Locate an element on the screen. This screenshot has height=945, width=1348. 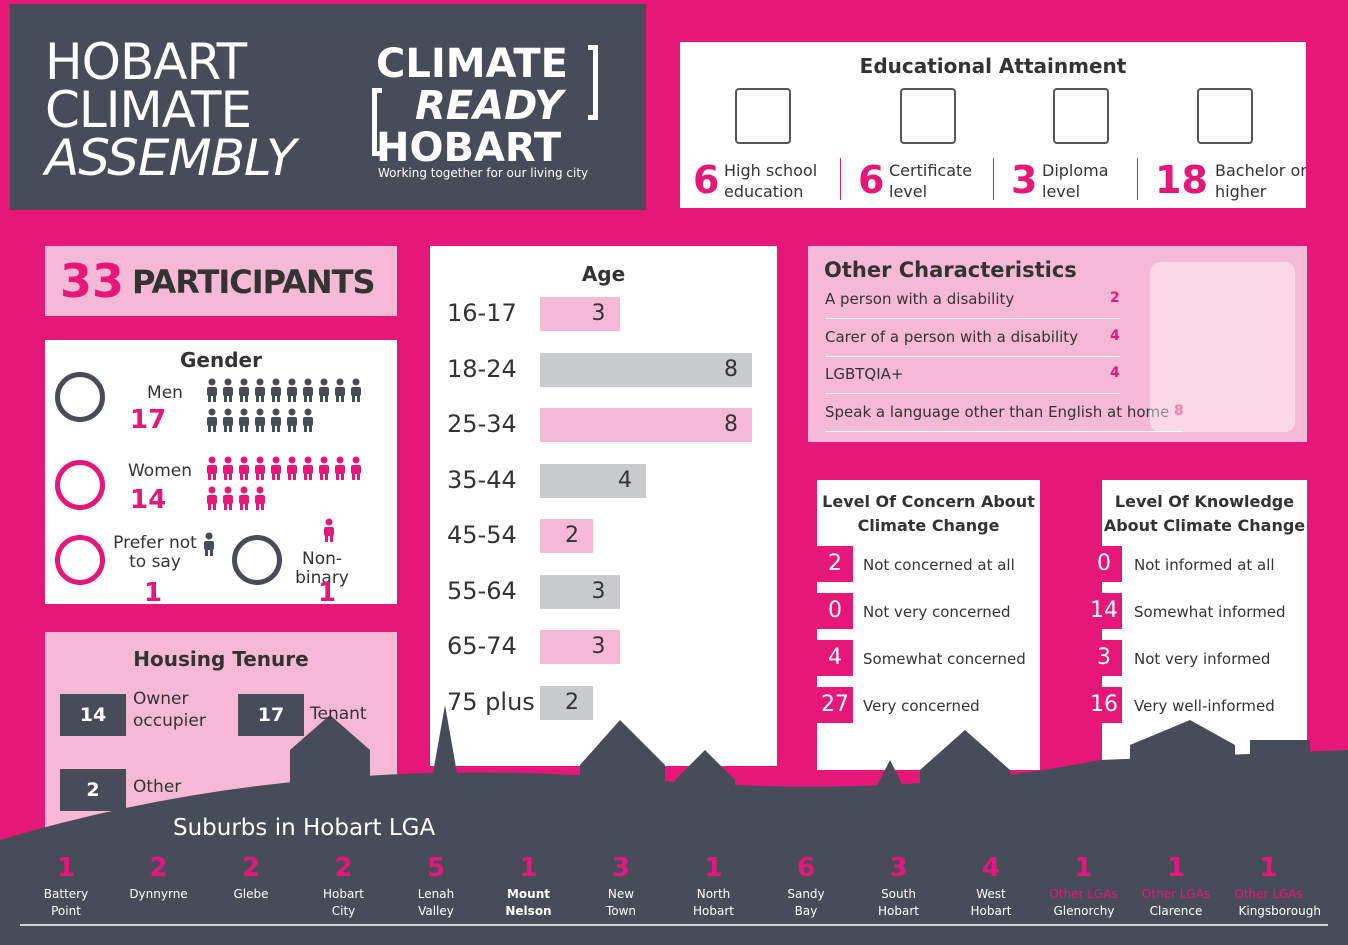
age-label: 18-24 is located at coordinates (482, 368).